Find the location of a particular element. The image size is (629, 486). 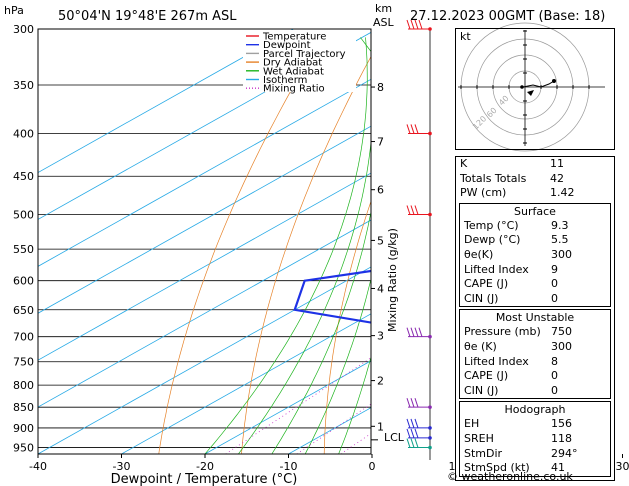

pressure-tick-label: 650 is located at coordinates (23, 310).